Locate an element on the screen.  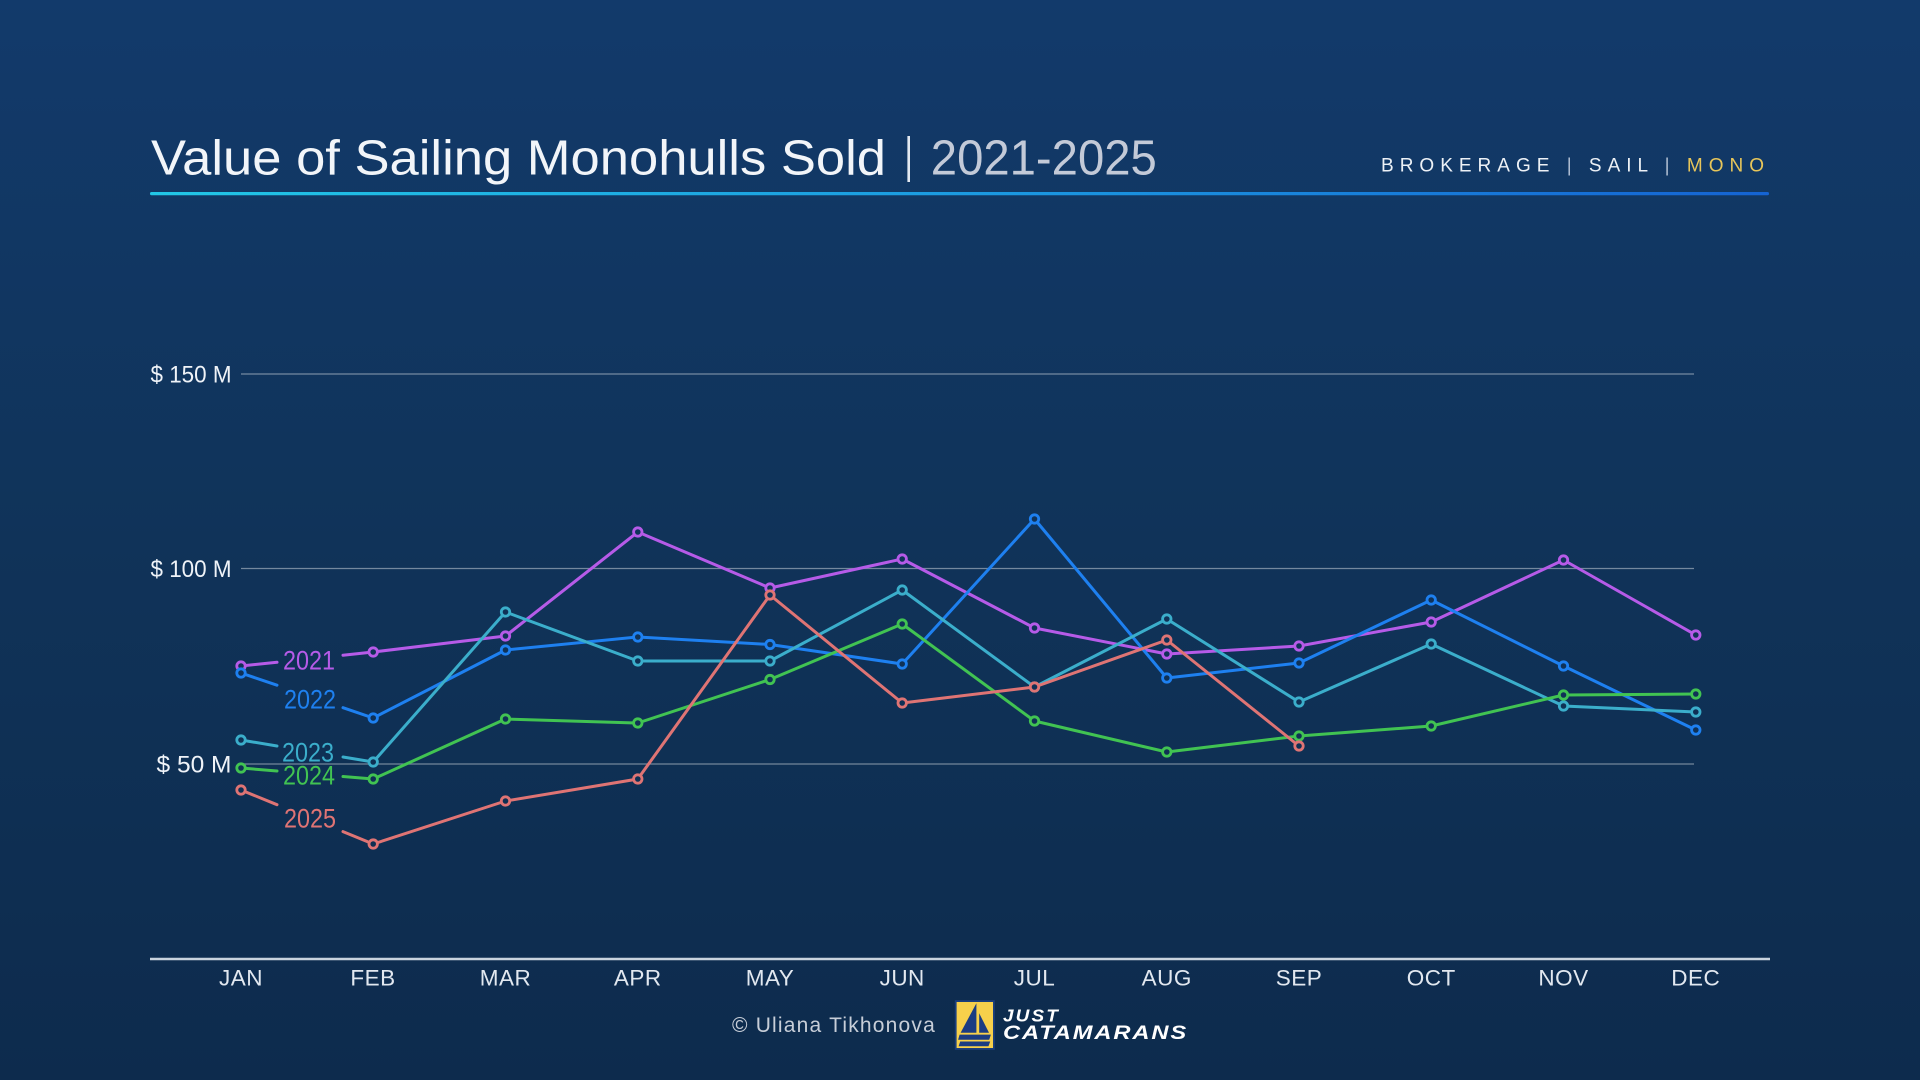
svg-text: 2023 is located at coordinates (308, 753).